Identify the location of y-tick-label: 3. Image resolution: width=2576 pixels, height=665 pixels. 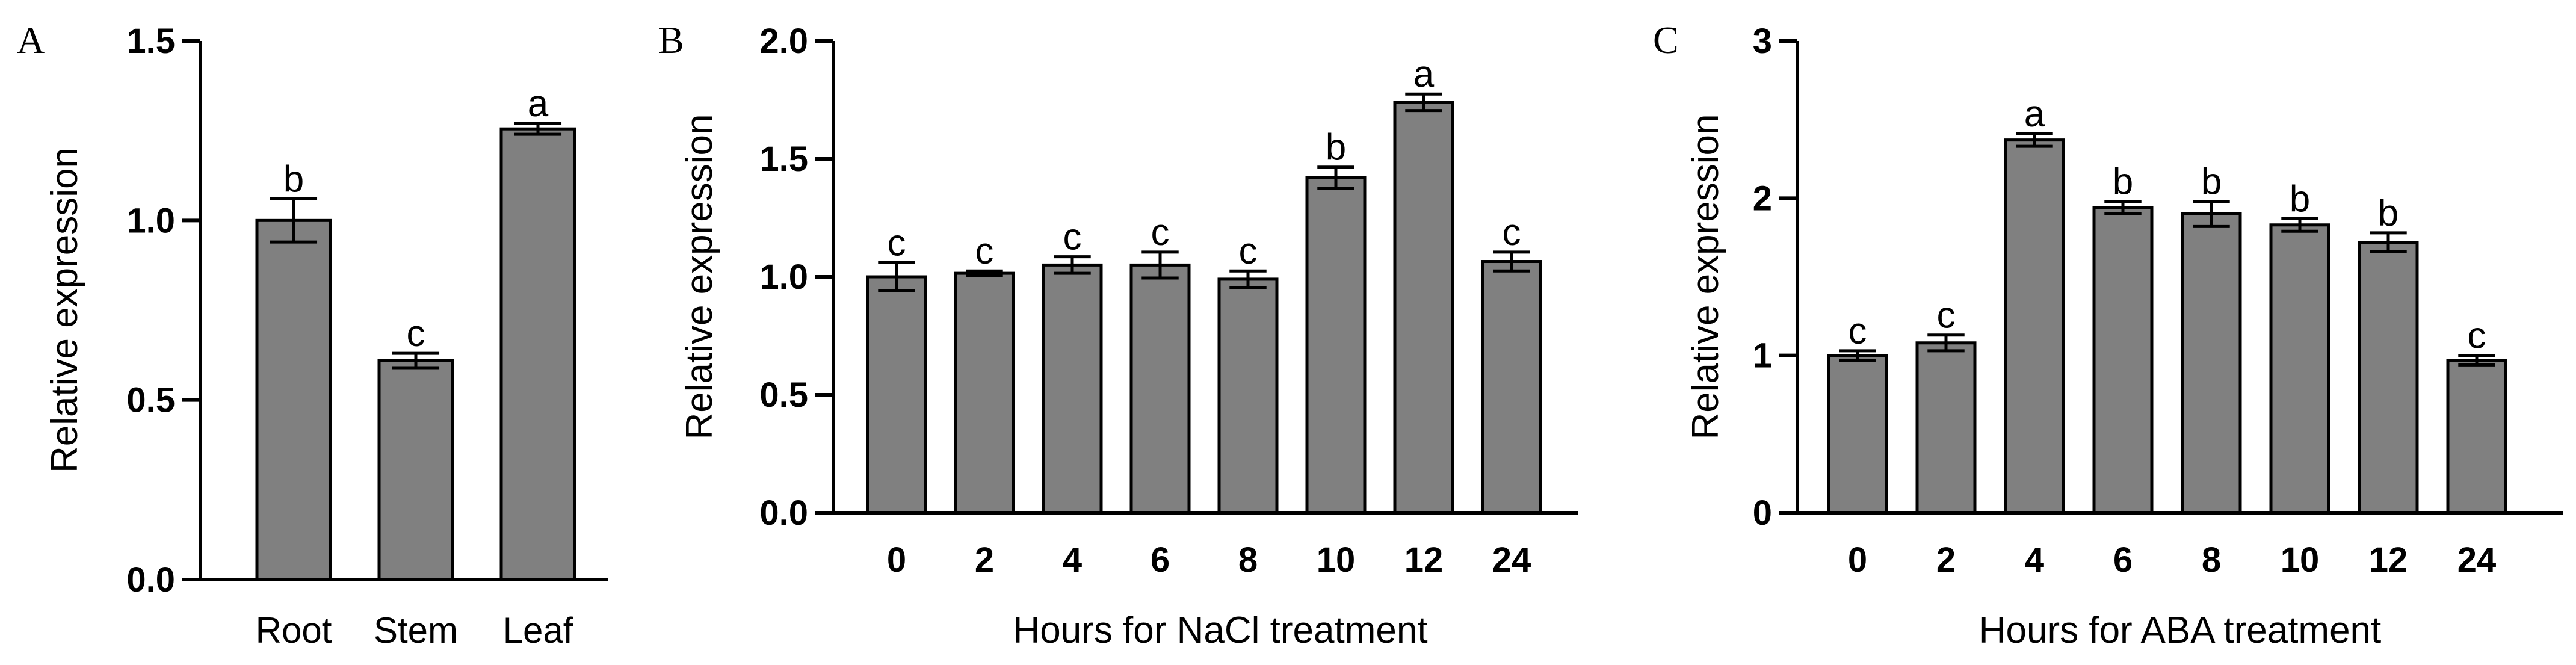
(1762, 41).